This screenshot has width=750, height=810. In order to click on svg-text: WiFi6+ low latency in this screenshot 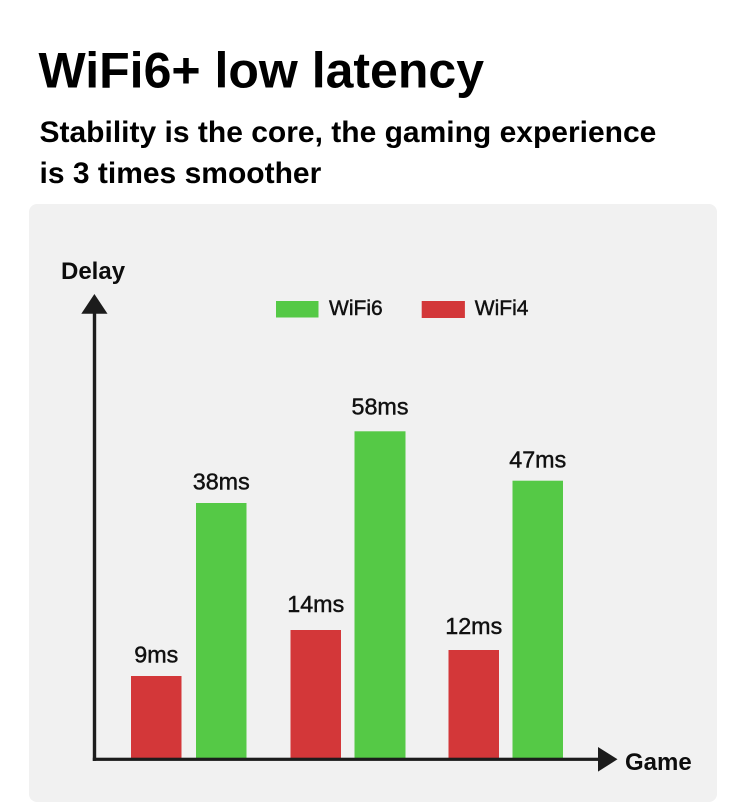, I will do `click(262, 71)`.